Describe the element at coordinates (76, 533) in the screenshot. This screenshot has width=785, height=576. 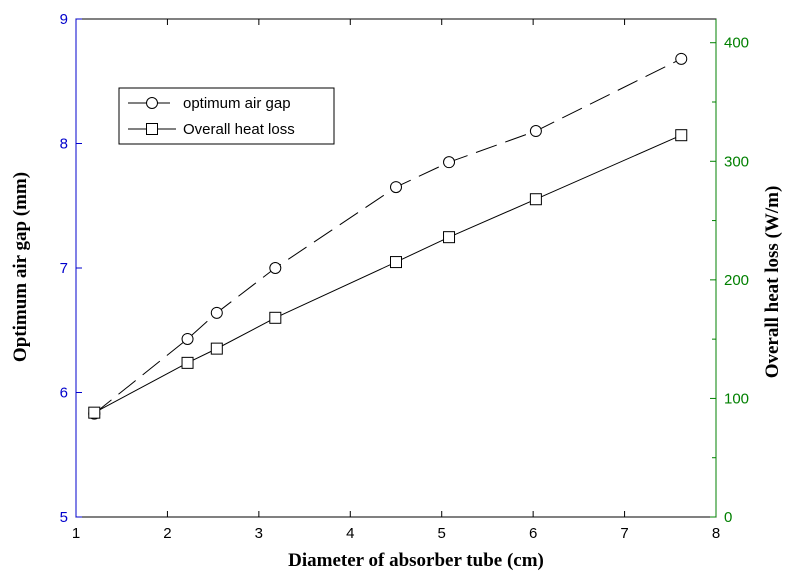
I see `x-tick-label: 1` at that location.